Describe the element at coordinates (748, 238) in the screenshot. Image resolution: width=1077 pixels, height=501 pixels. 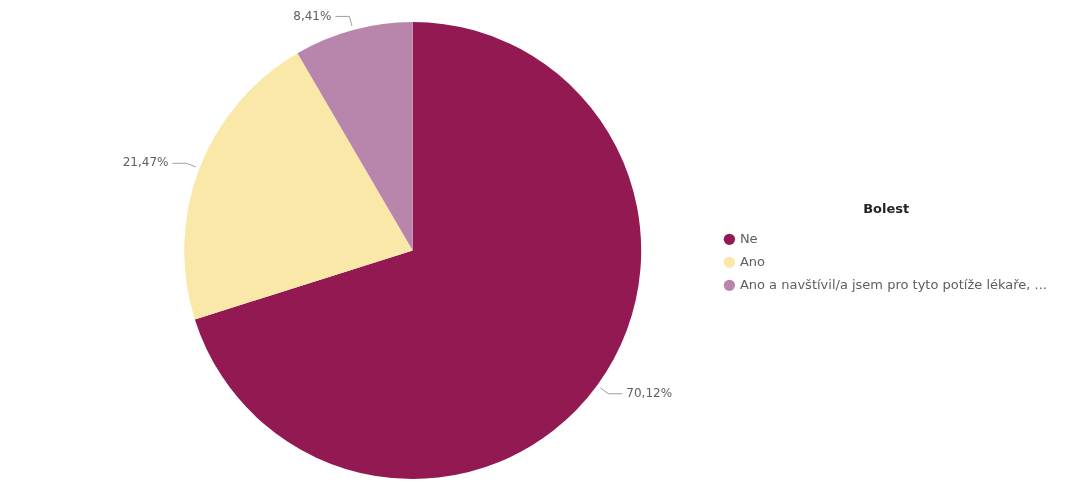
I see `legend-label: Ne` at that location.